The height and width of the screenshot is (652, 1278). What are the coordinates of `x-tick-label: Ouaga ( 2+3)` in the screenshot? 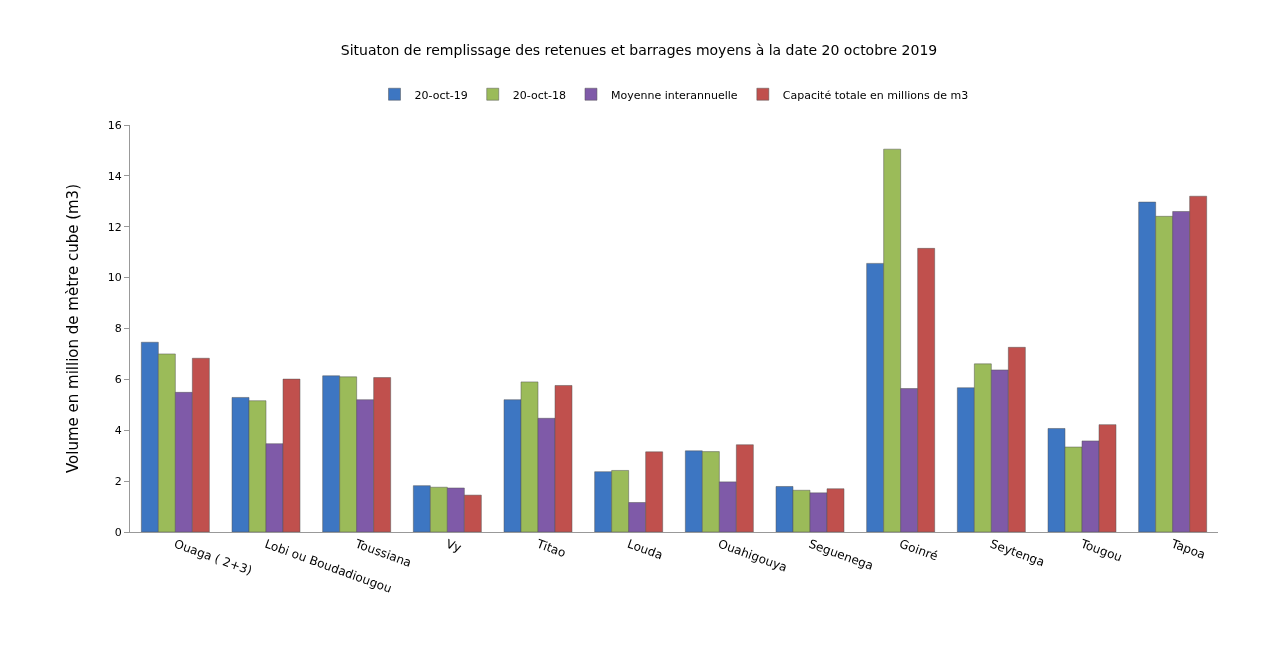 It's located at (213, 557).